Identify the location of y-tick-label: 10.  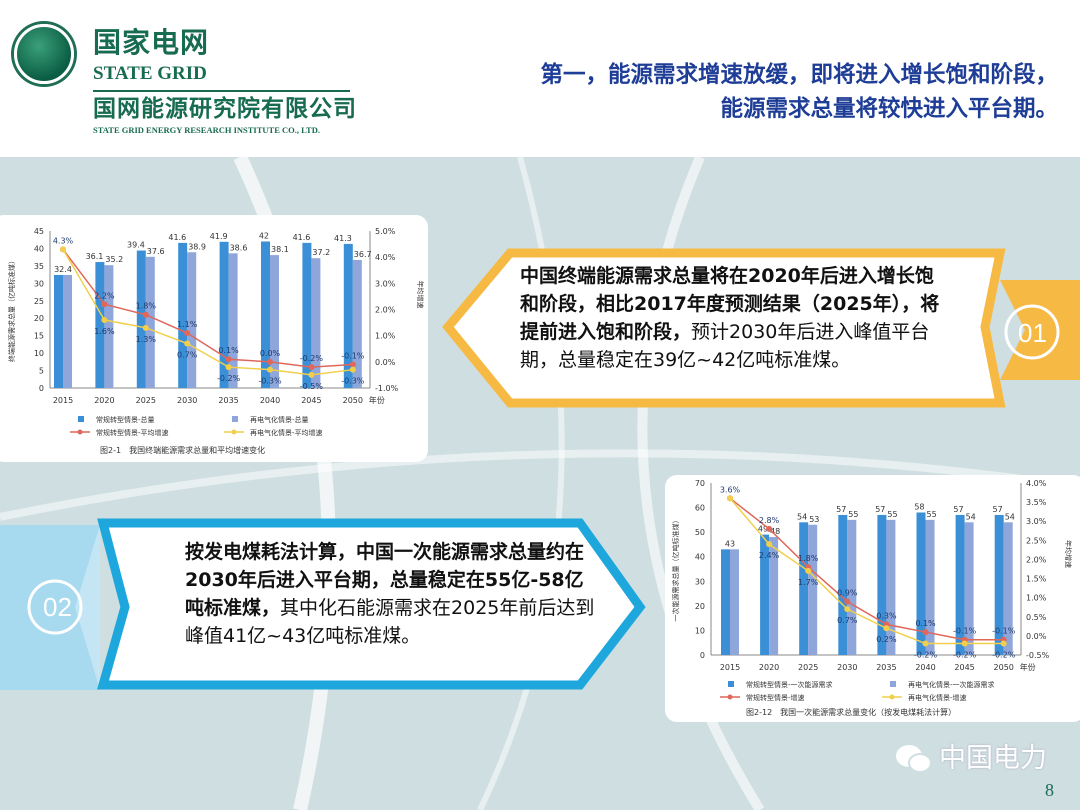
(700, 630).